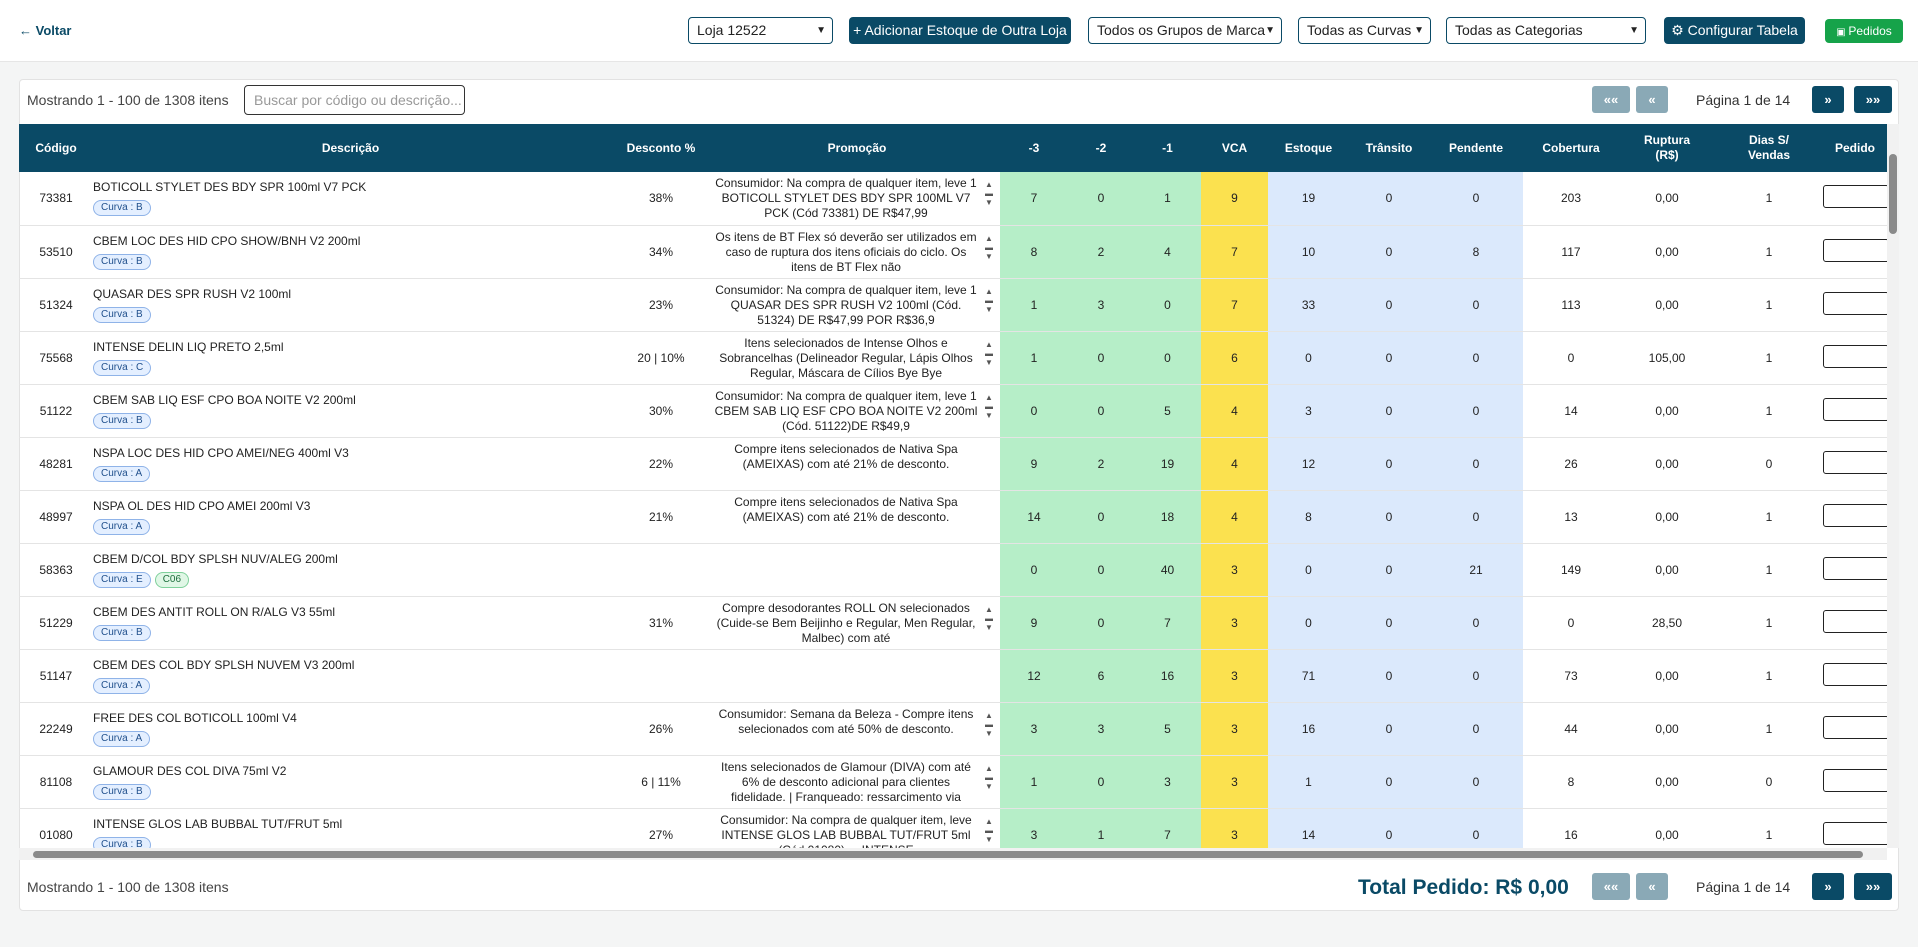 Image resolution: width=1918 pixels, height=947 pixels. I want to click on back-link: ← Voltar, so click(45, 30).